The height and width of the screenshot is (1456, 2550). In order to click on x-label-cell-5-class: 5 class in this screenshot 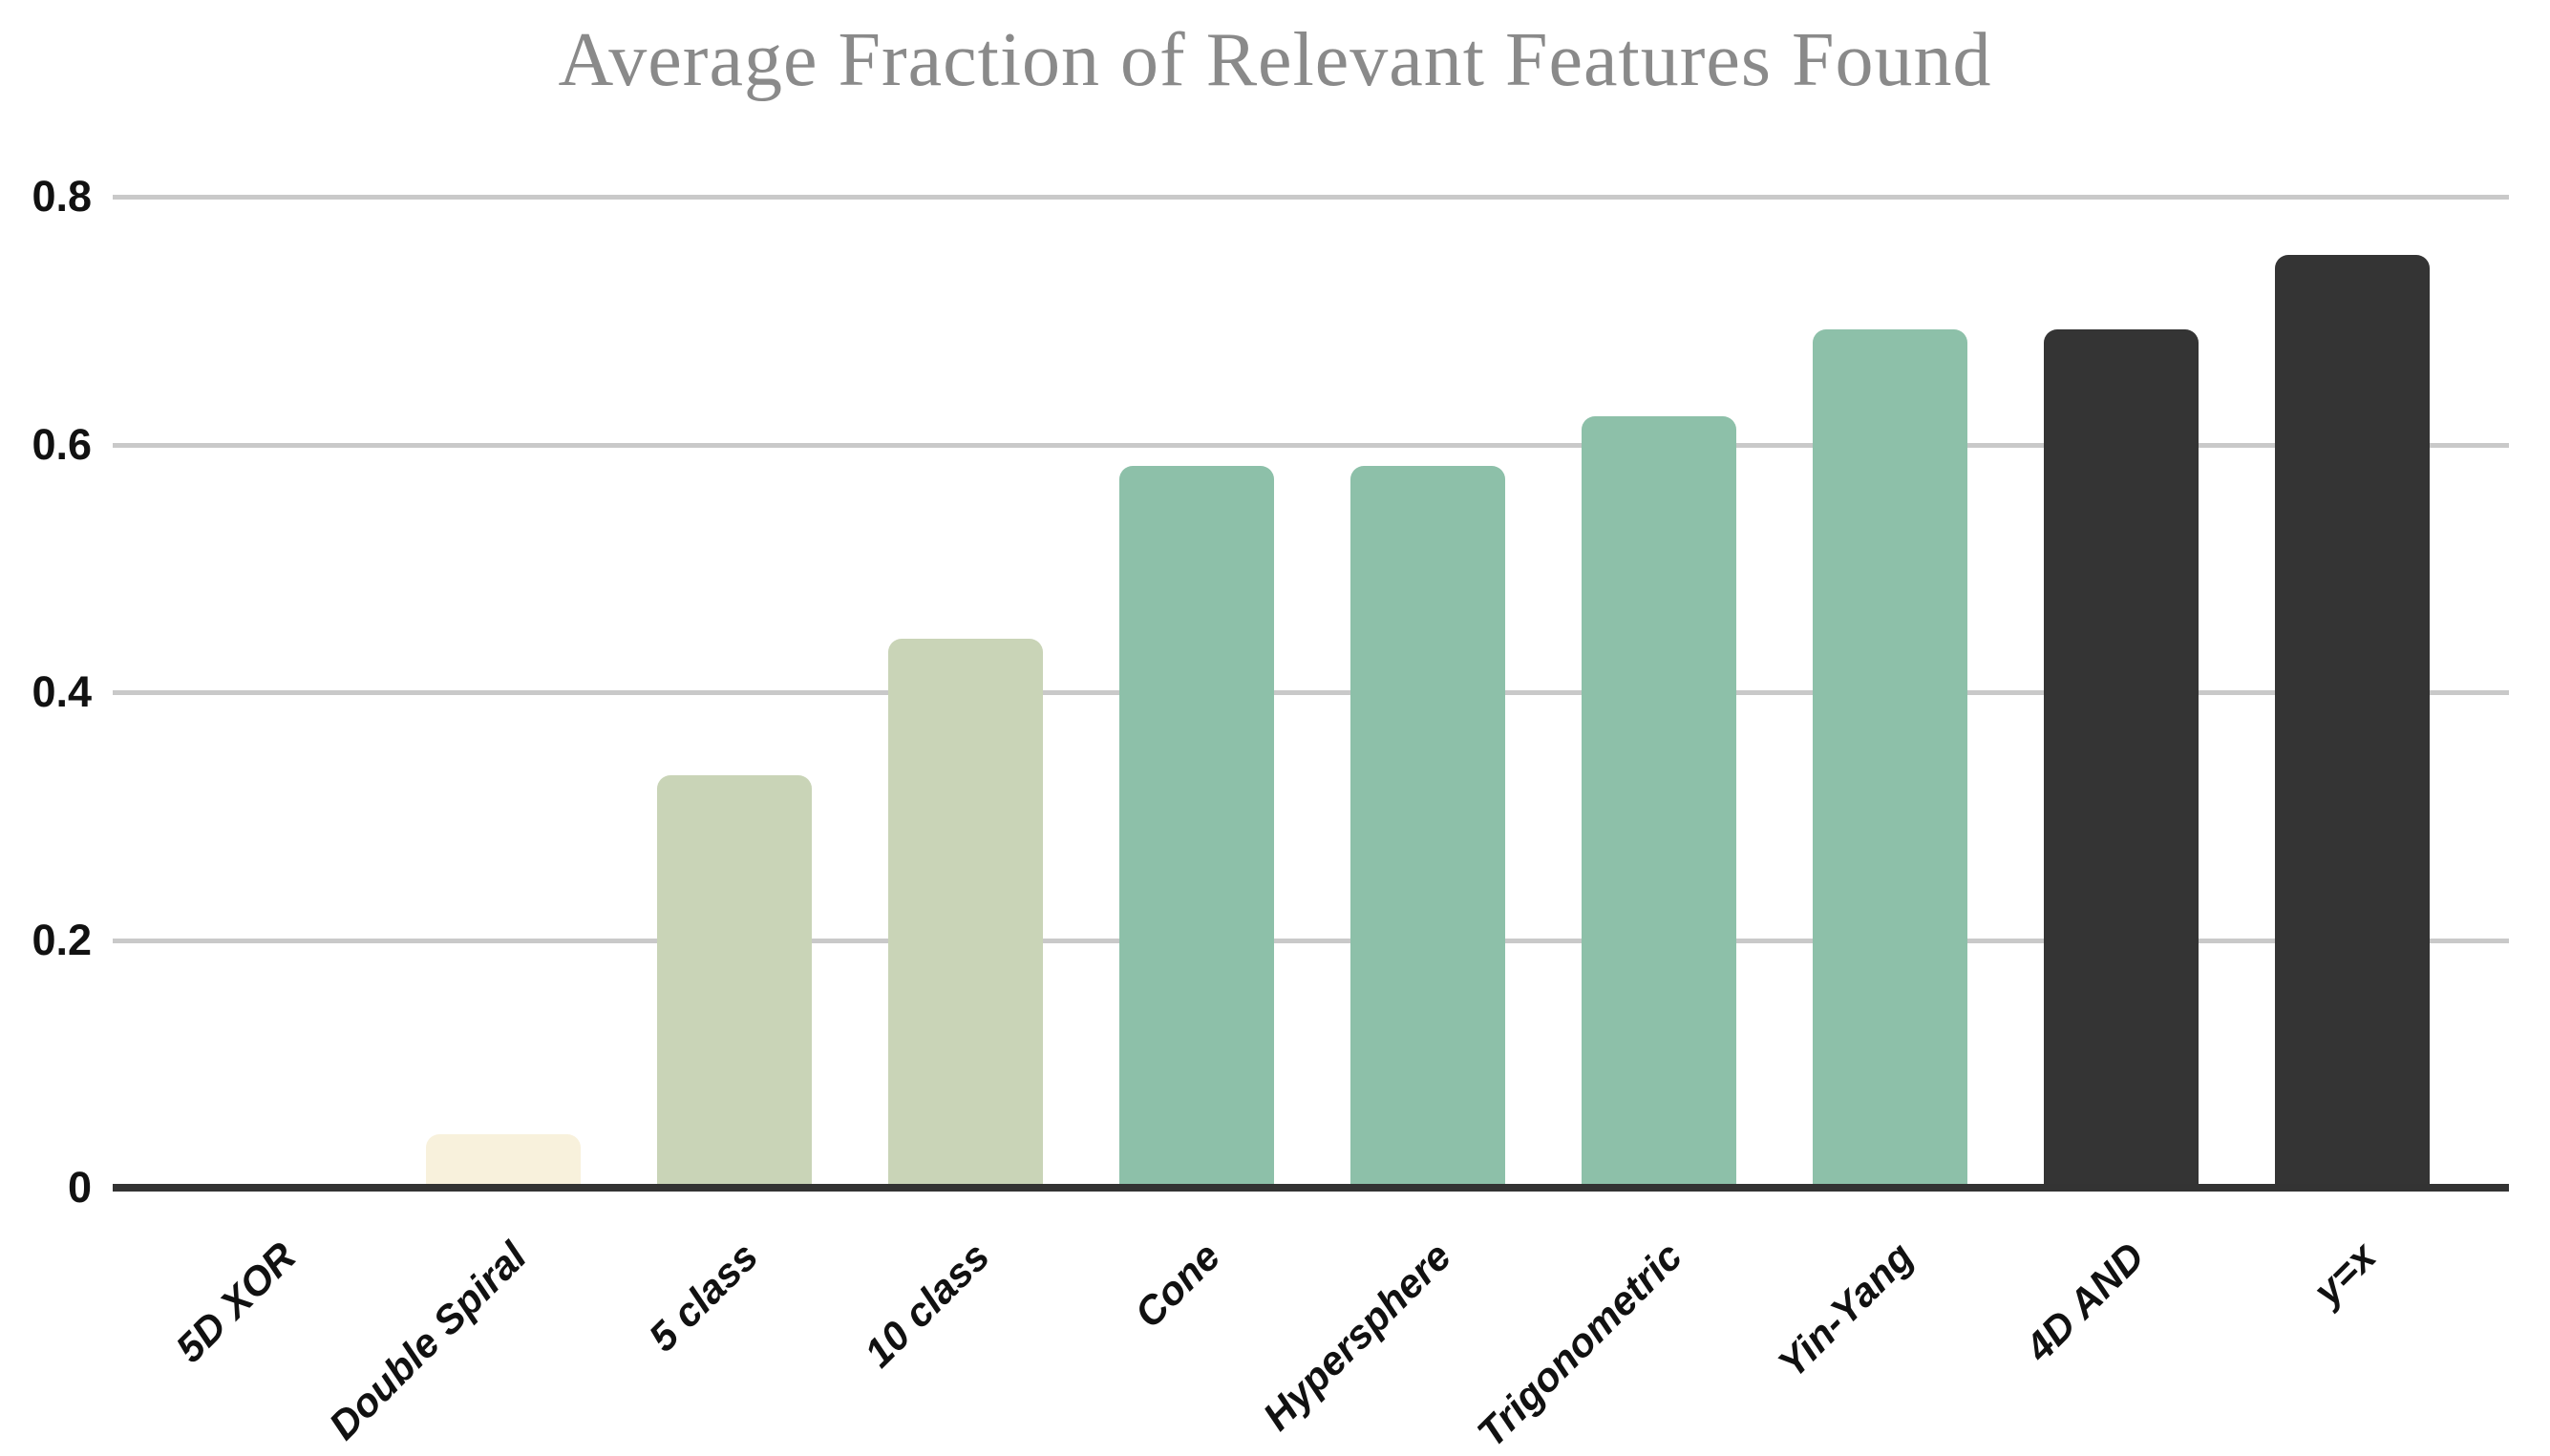, I will do `click(734, 1329)`.